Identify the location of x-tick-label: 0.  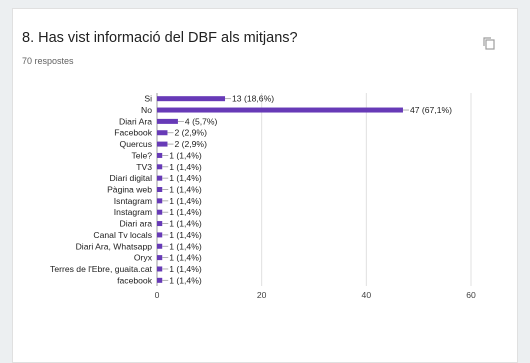
(157, 295).